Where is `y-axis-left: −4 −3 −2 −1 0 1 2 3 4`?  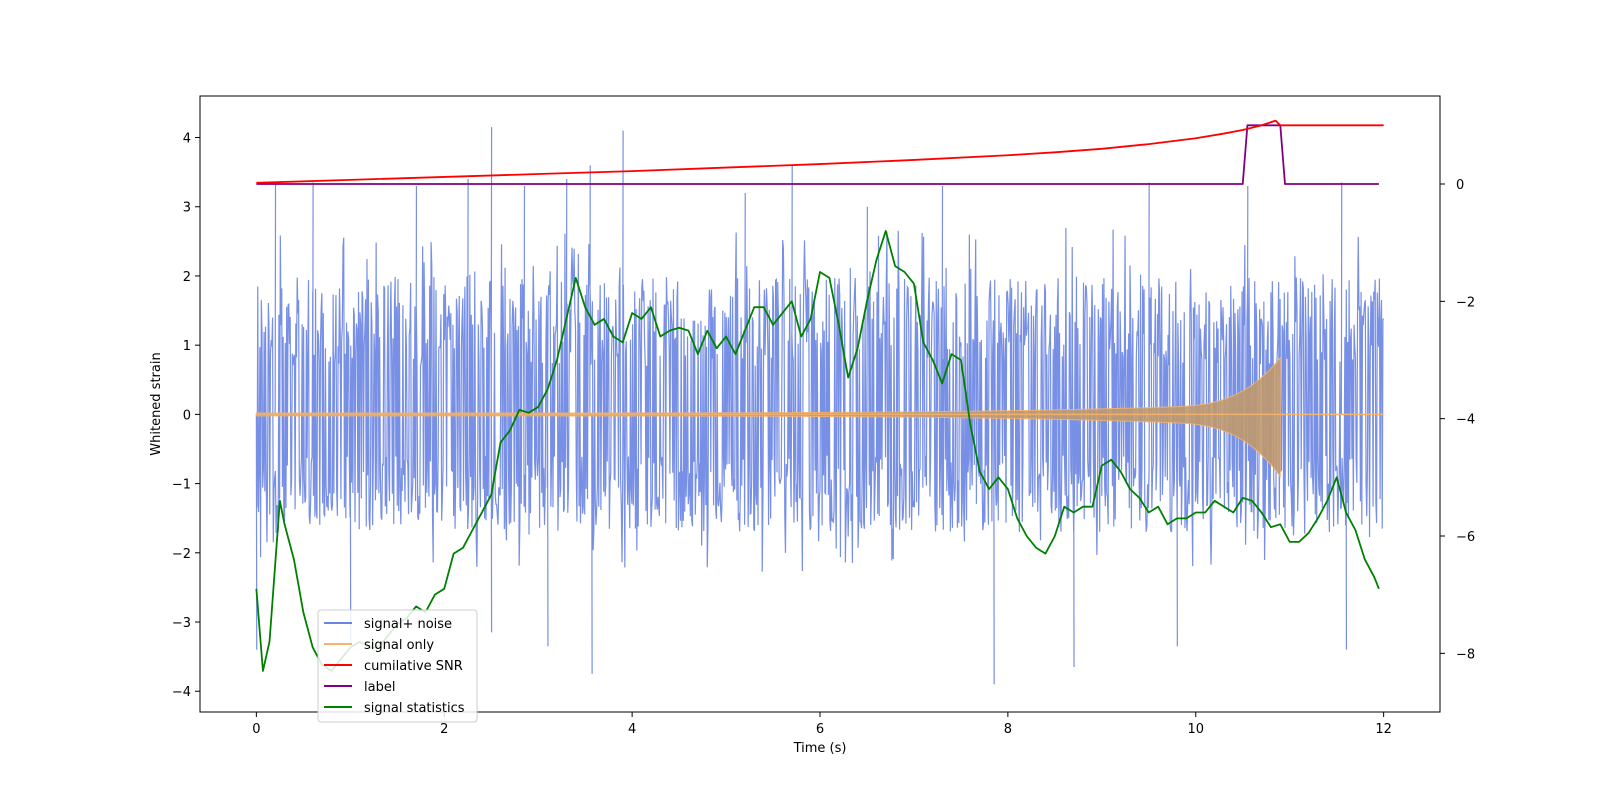
y-axis-left: −4 −3 −2 −1 0 1 2 3 4 is located at coordinates (186, 416).